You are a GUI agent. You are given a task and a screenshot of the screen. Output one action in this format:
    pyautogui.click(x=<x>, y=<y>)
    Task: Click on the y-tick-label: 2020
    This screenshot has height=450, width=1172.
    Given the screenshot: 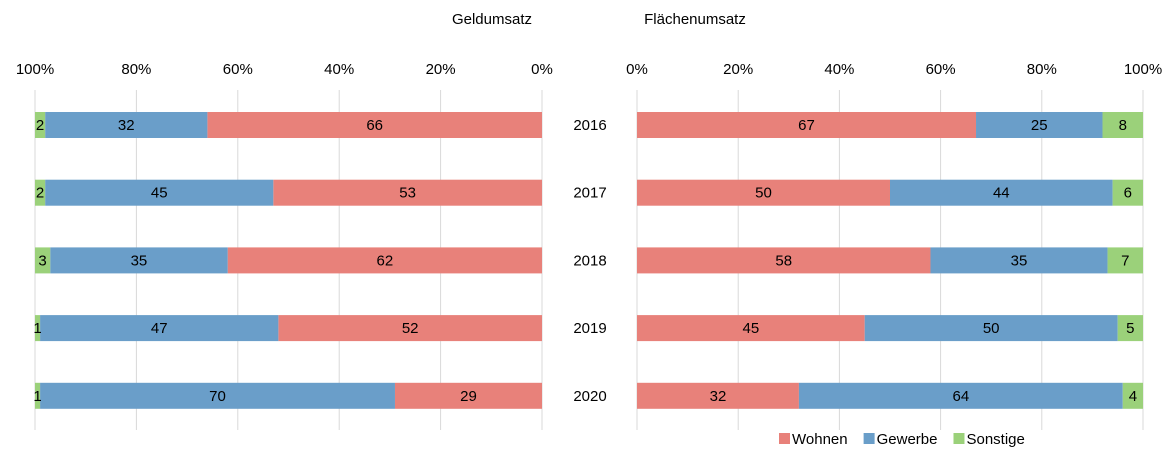 What is the action you would take?
    pyautogui.click(x=589, y=396)
    